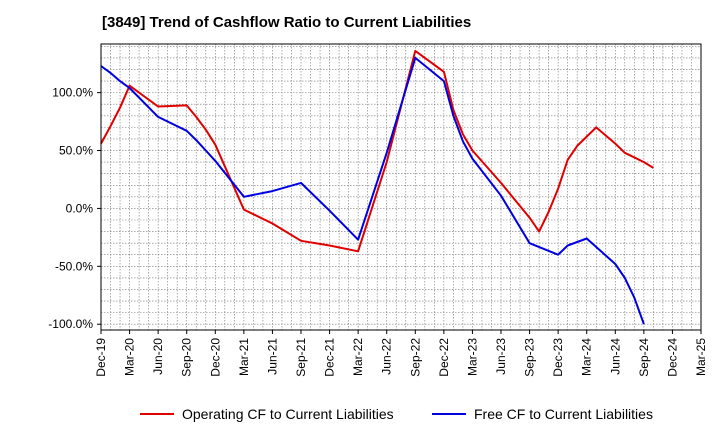 The height and width of the screenshot is (440, 720). I want to click on x-tick-label: Dec-20, so click(215, 357).